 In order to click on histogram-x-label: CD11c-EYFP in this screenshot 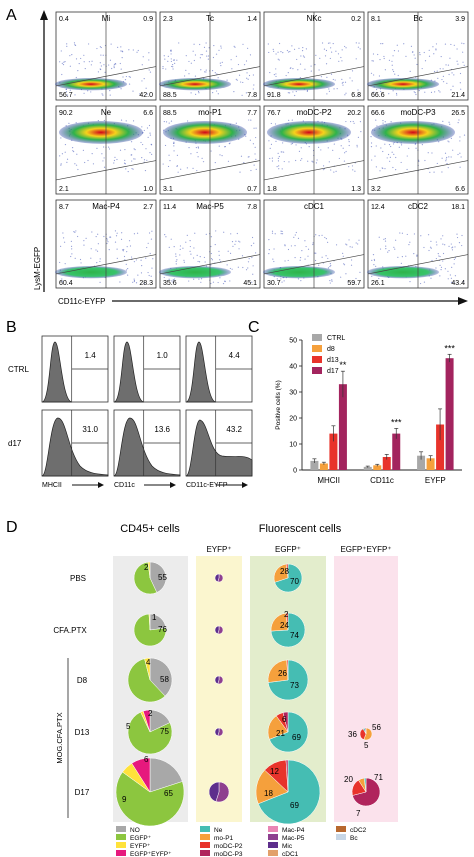, I will do `click(207, 485)`.